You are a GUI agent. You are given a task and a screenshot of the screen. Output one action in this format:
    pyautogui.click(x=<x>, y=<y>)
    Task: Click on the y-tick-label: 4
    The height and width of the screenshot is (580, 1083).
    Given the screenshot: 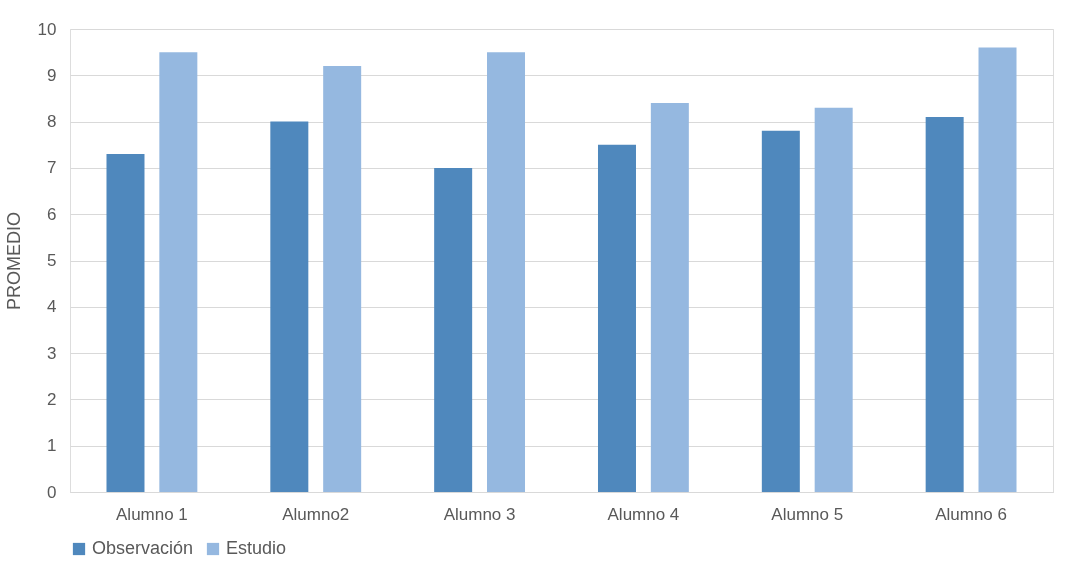 What is the action you would take?
    pyautogui.click(x=52, y=307)
    